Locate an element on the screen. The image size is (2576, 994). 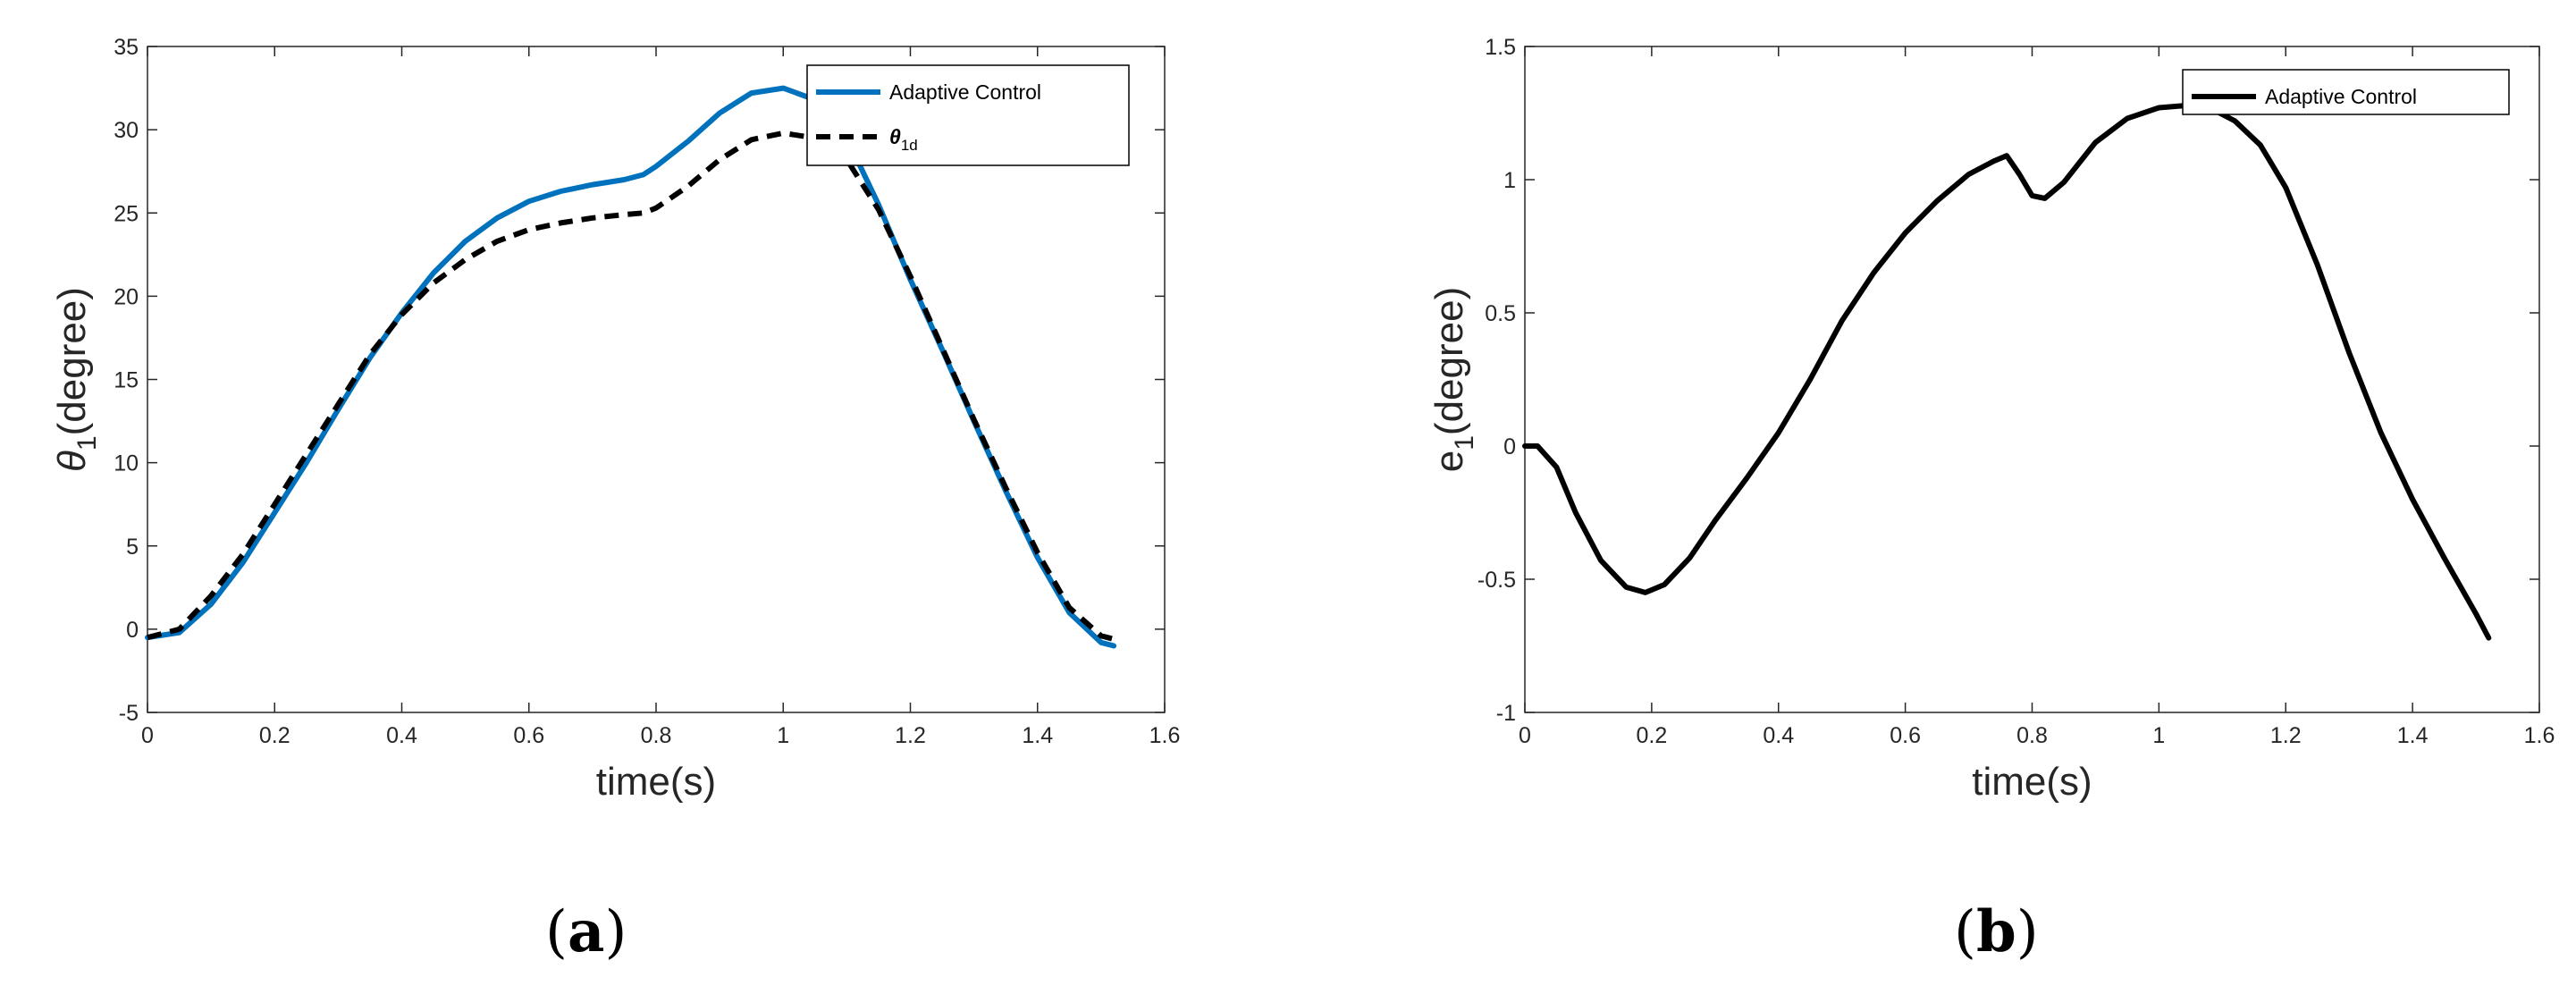
x-tick-label-1-5: 1 is located at coordinates (2158, 735).